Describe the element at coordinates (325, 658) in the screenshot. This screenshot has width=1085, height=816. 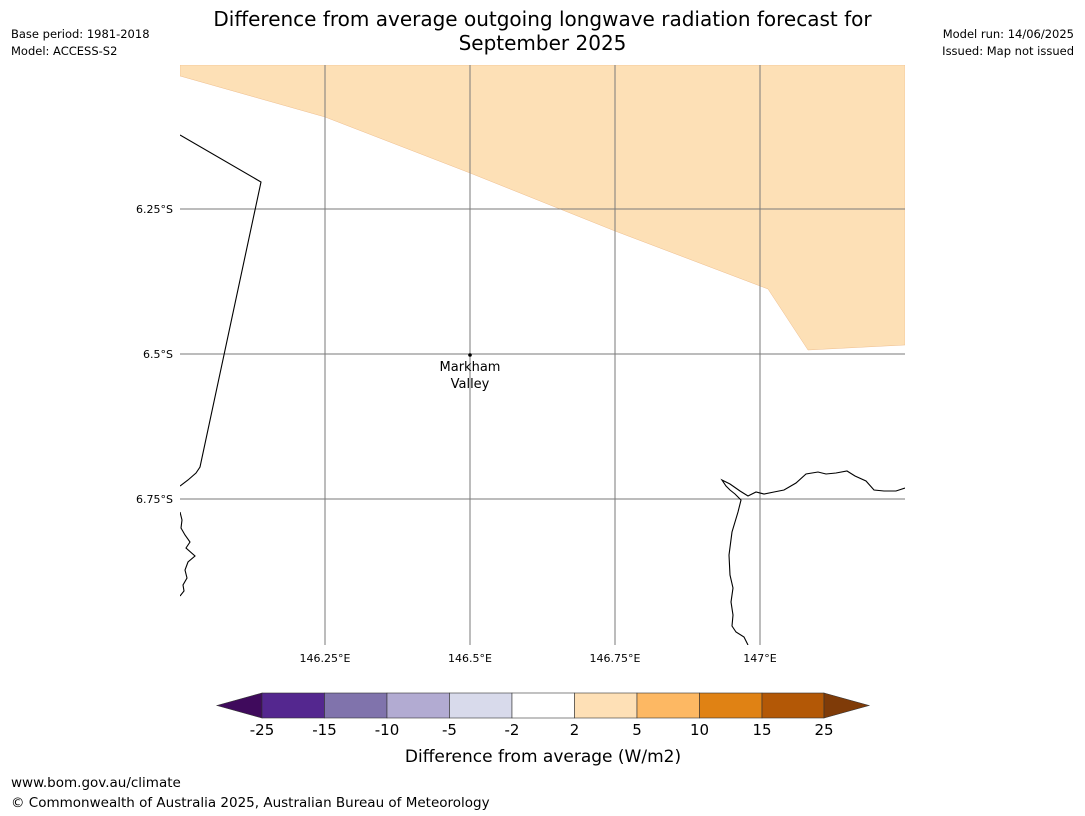
I see `lon-label-146-25: 146.25°E` at that location.